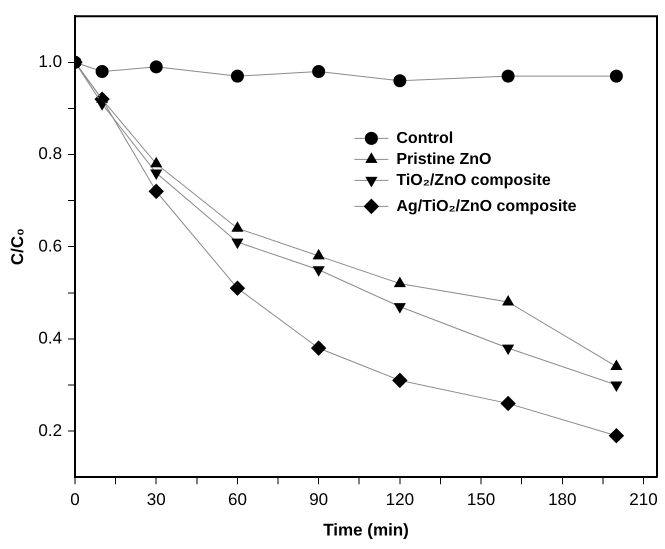 The image size is (665, 549). Describe the element at coordinates (643, 500) in the screenshot. I see `x-tick-label: 210` at that location.